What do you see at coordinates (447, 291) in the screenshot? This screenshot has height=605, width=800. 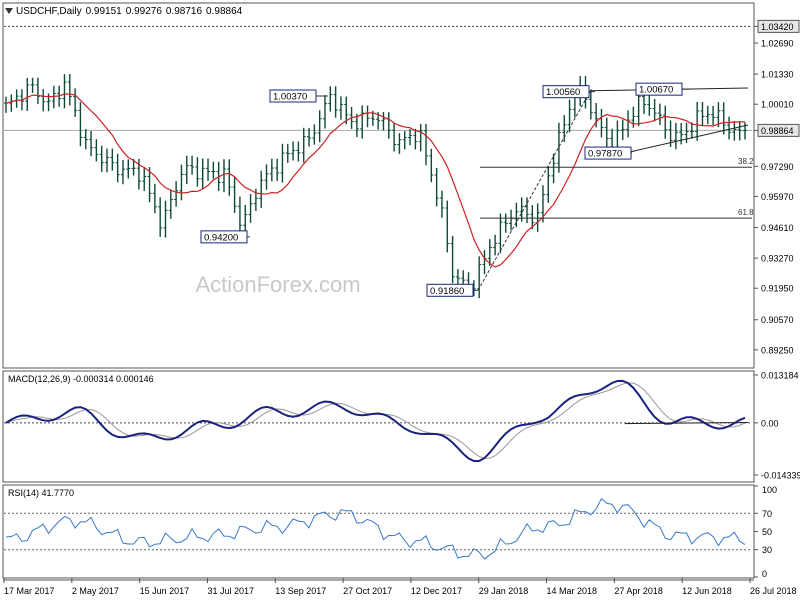 I see `price-annotation-label: 0.91860` at bounding box center [447, 291].